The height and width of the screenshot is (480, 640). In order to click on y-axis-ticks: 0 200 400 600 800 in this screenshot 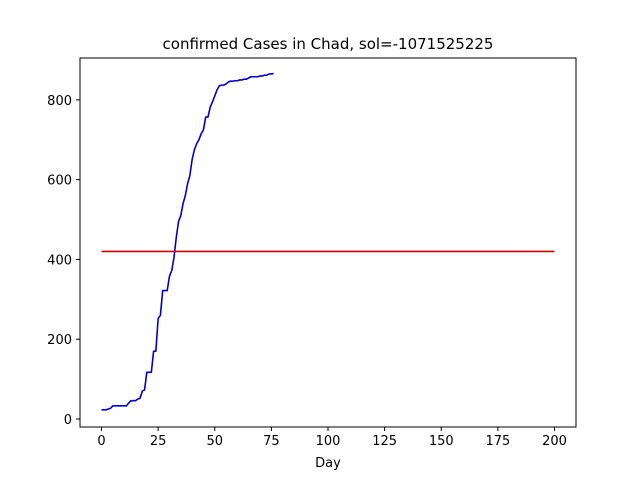, I will do `click(63, 261)`.